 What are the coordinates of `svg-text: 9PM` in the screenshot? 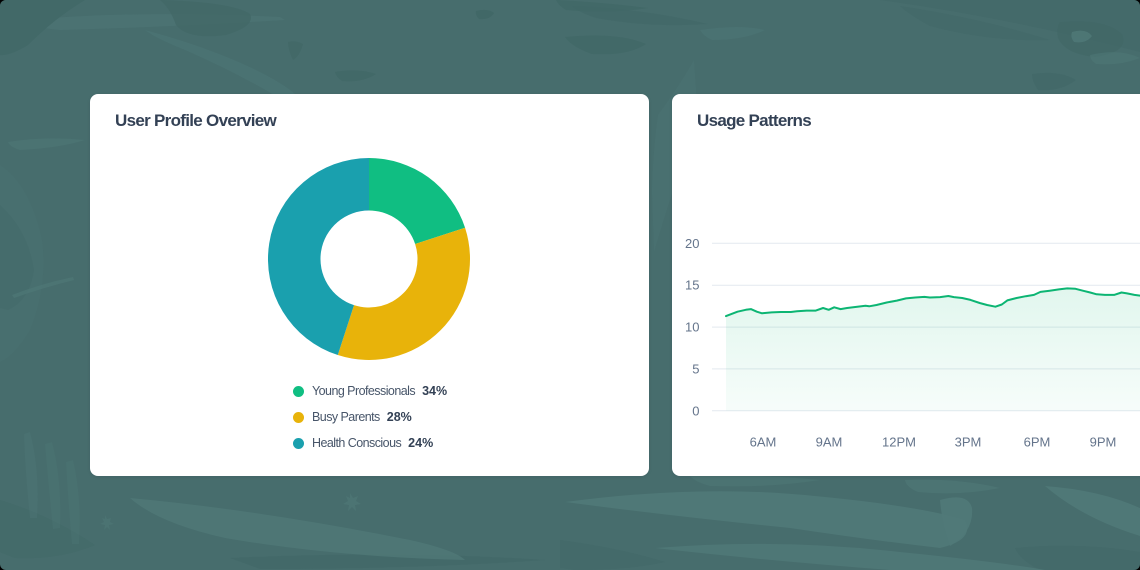 It's located at (1103, 441).